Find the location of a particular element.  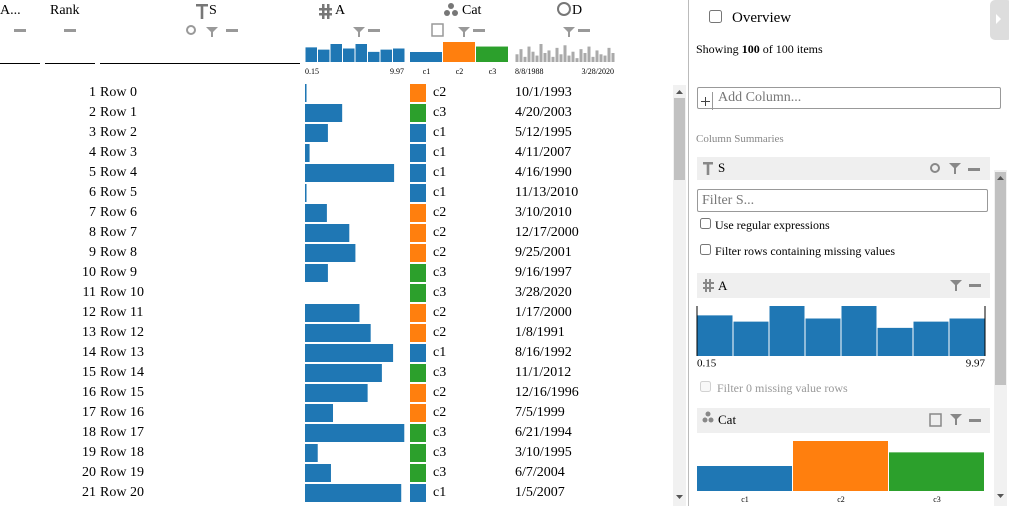

panel-scroll-thumb is located at coordinates (1000, 278).